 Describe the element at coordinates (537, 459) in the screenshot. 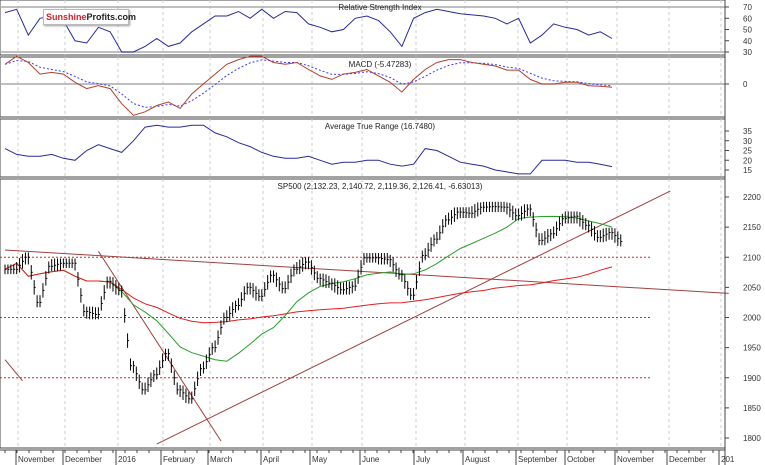

I see `x-tick-label: September` at that location.